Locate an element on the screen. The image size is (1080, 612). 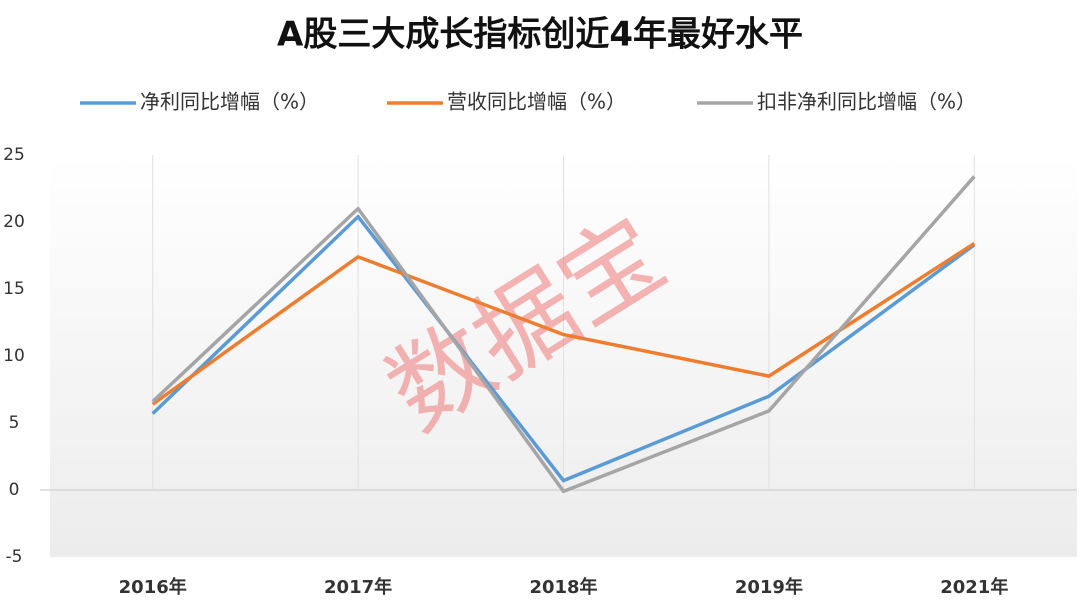
y-tick-label: 5 is located at coordinates (14, 423).